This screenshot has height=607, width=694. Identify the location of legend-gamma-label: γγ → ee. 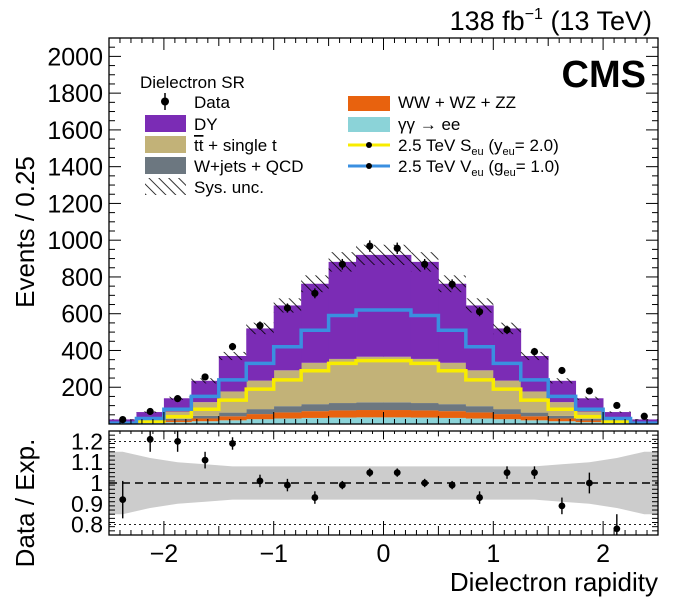
(429, 124).